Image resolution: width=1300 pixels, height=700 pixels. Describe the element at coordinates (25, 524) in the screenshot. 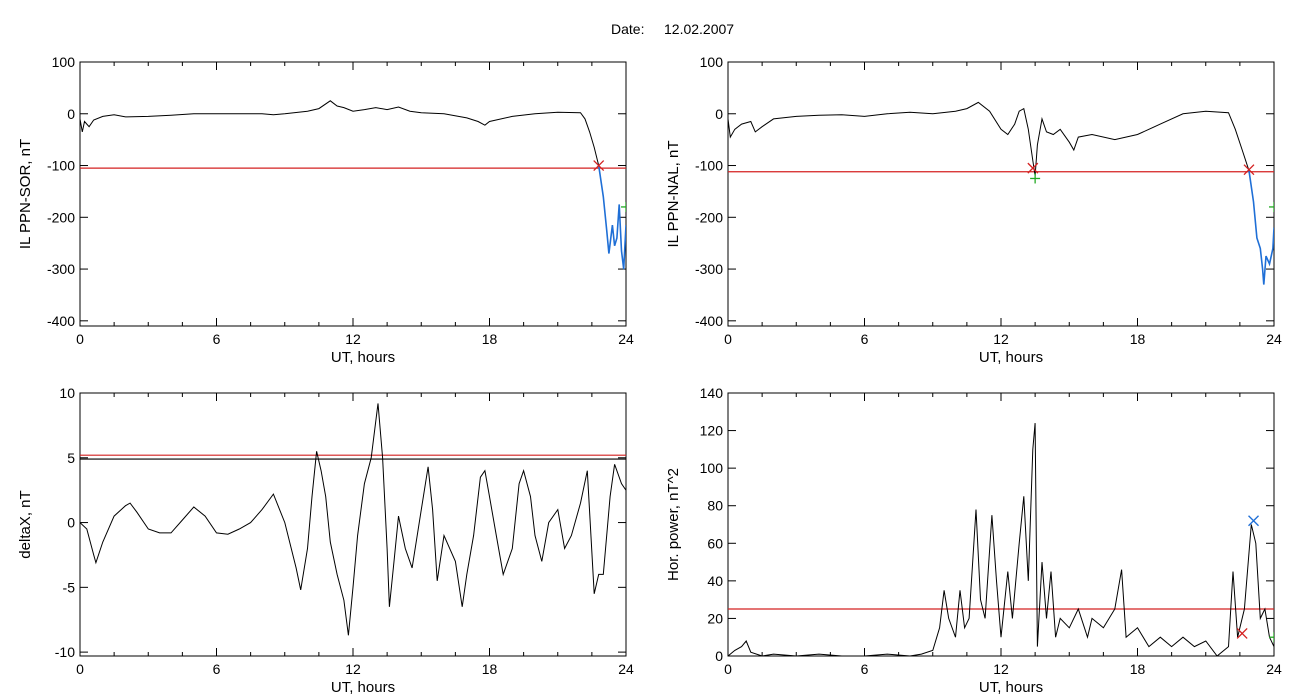

I see `y-axis-label: deltaX, nT` at that location.